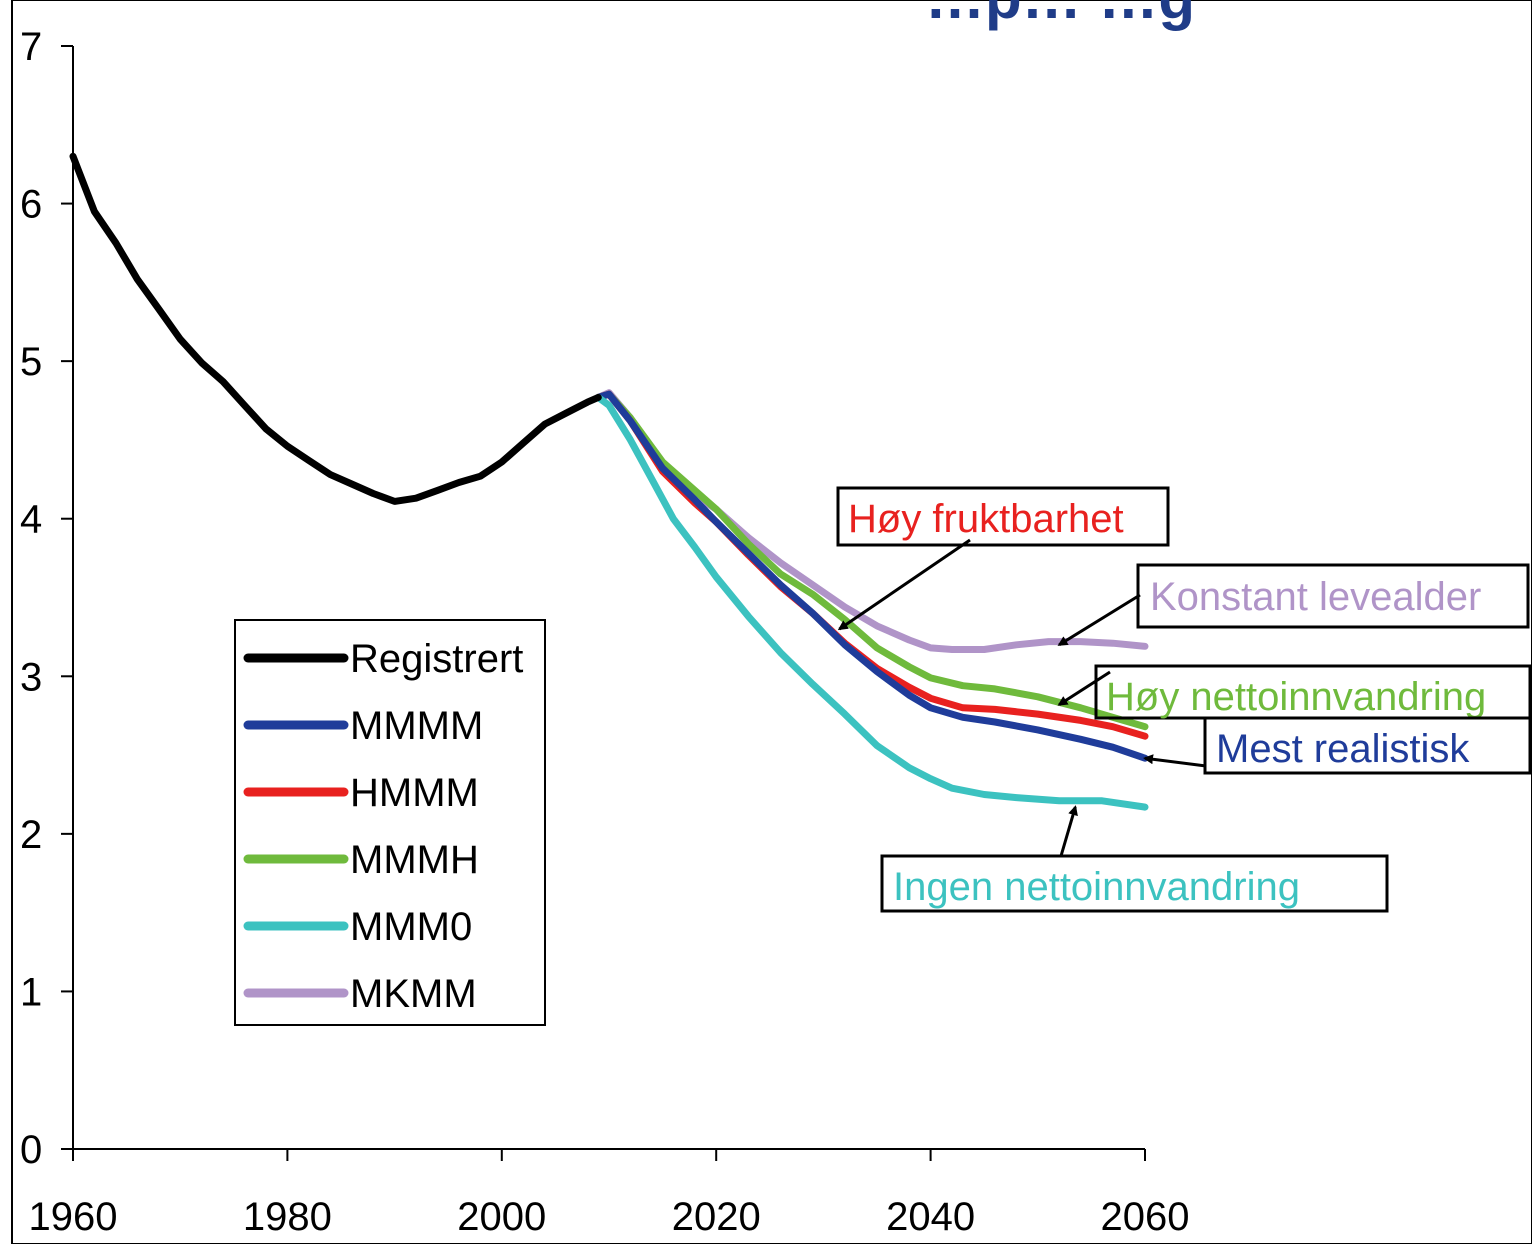 This screenshot has width=1532, height=1244. I want to click on callout-hoy-nettoinnvandring: Høy nettoinnvandring, so click(1294, 692).